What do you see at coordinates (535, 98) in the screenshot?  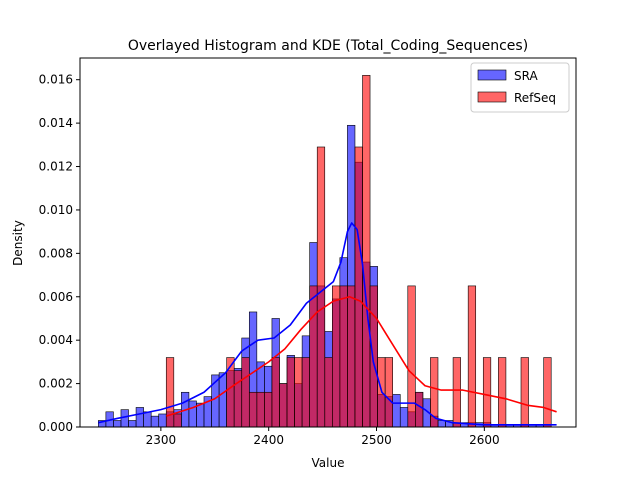 I see `legend-label-refseq: RefSeq` at bounding box center [535, 98].